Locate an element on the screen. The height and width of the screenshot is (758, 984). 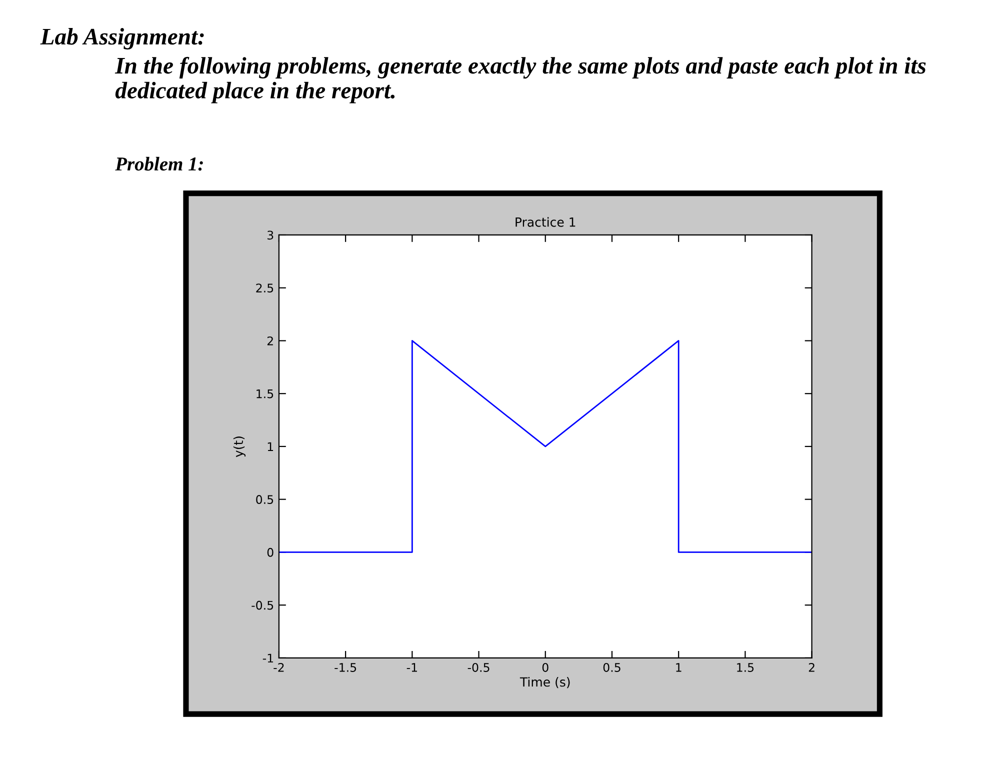
x-tick-label: -1 is located at coordinates (411, 667).